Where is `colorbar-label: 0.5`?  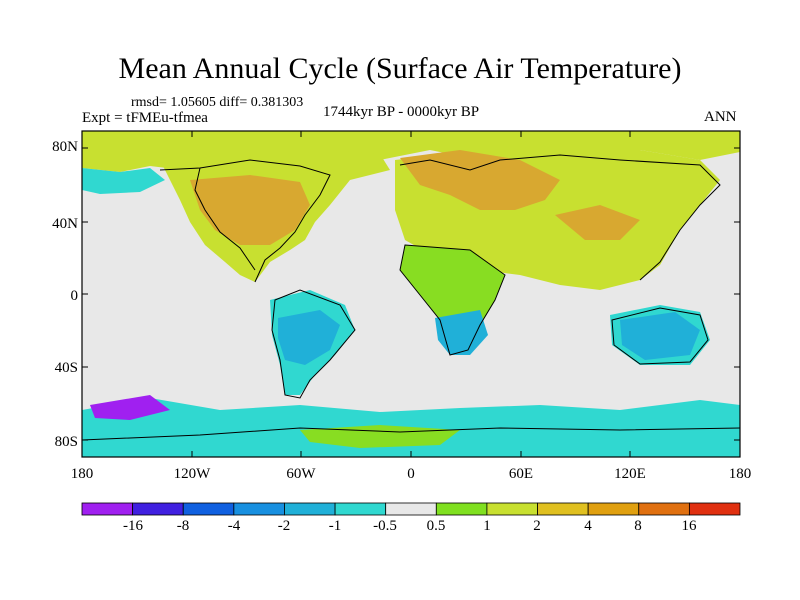
colorbar-label: 0.5 is located at coordinates (436, 526).